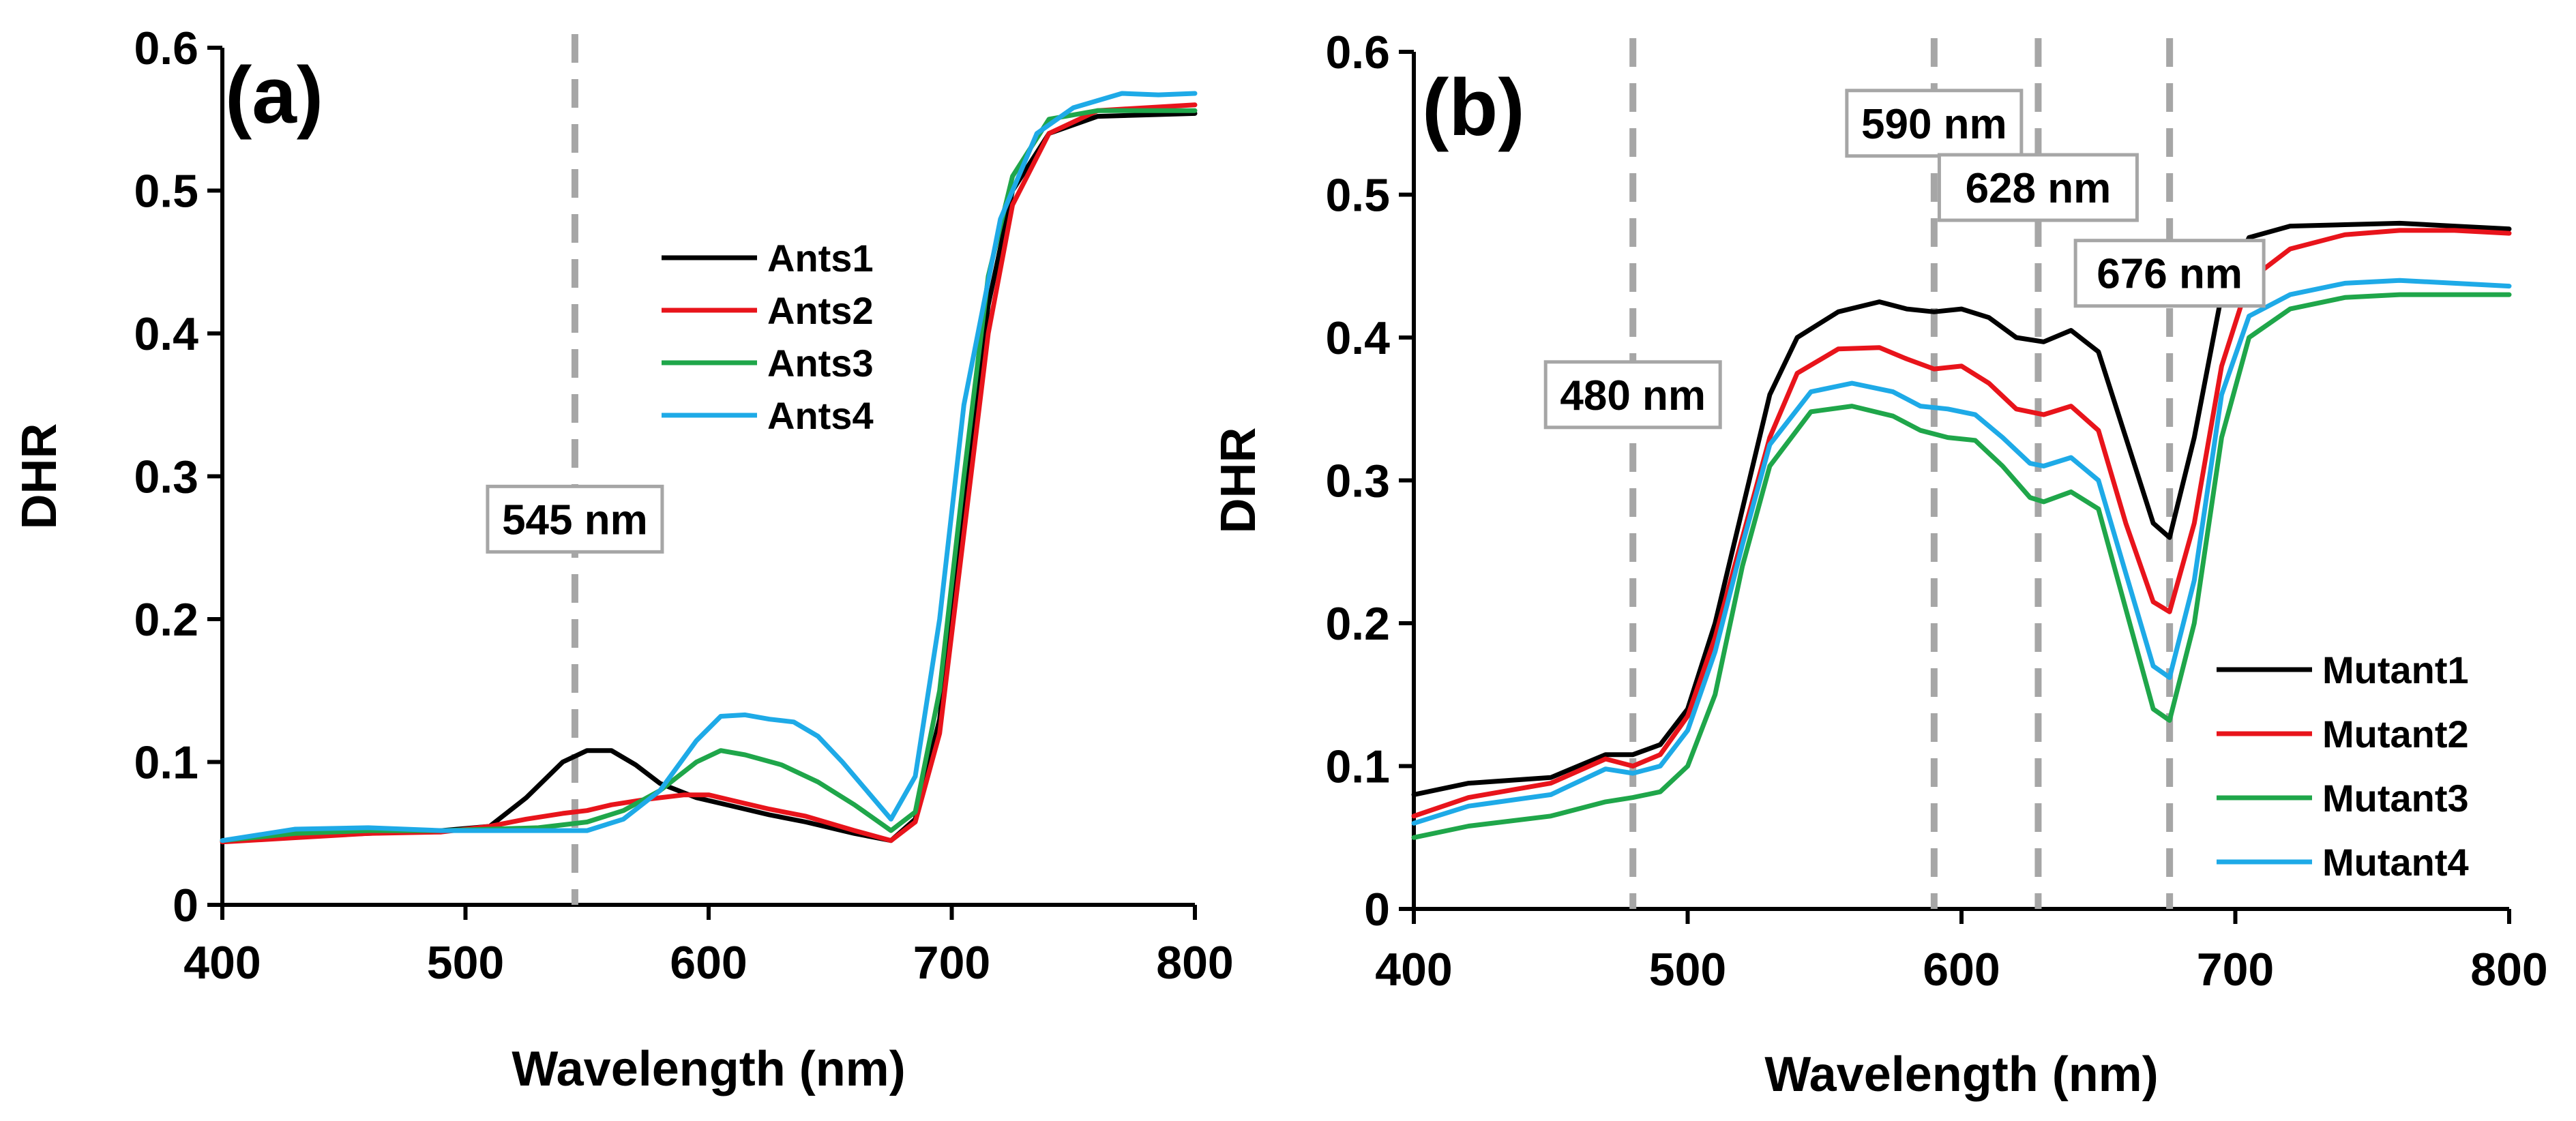  I want to click on panel-a-legend-label-ants3: Ants3, so click(820, 363).